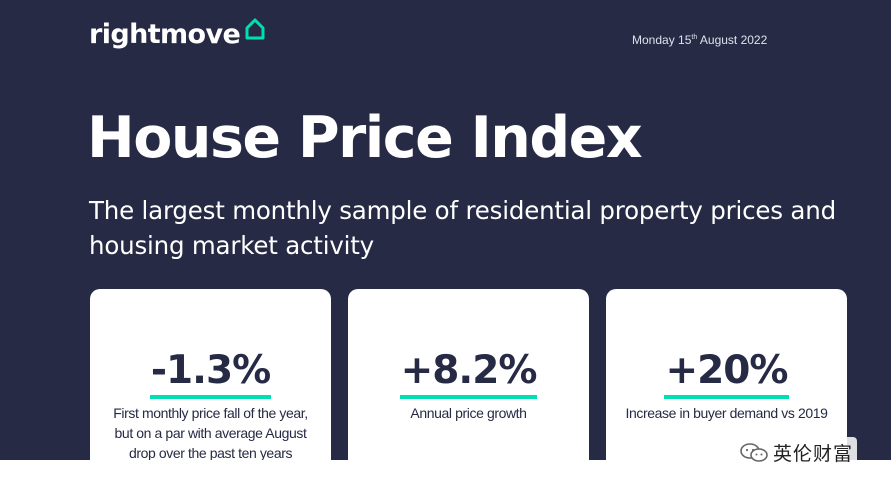  Describe the element at coordinates (468, 373) in the screenshot. I see `stat-value: +8.2%` at that location.